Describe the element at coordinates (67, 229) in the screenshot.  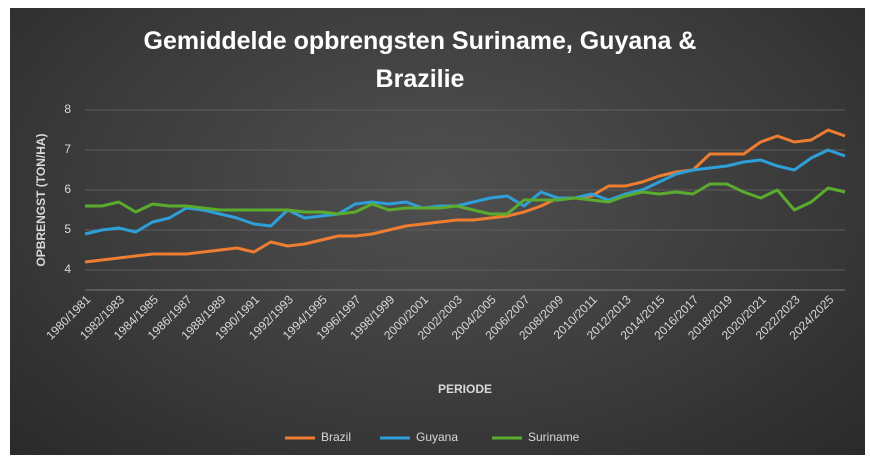
I see `y-tick-label: 5` at that location.